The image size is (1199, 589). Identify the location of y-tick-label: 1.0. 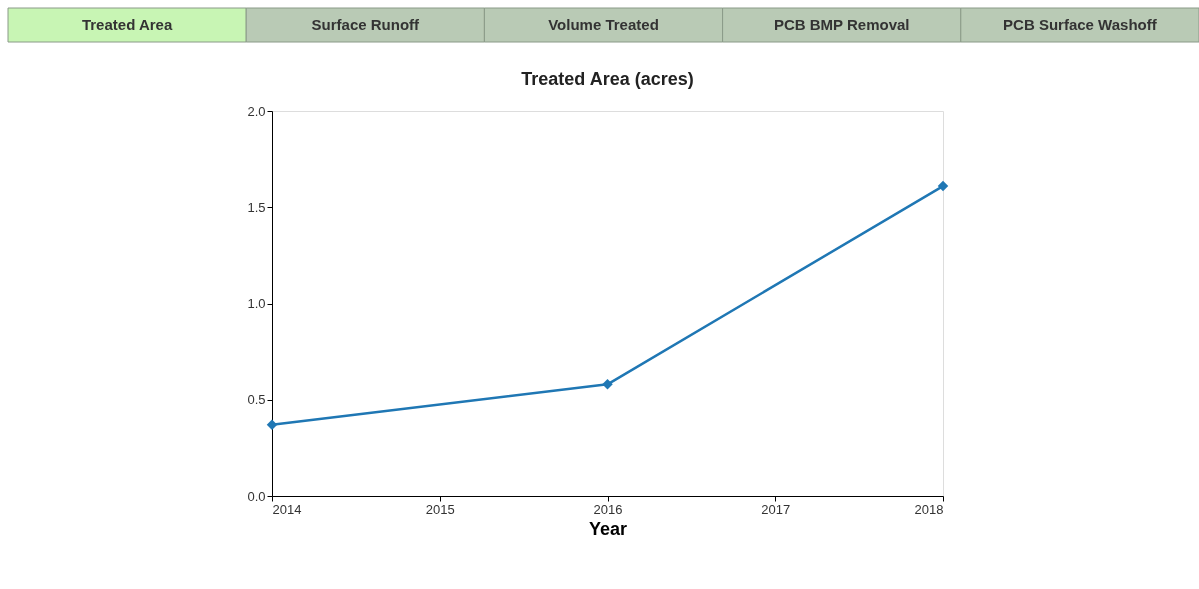
(256, 303).